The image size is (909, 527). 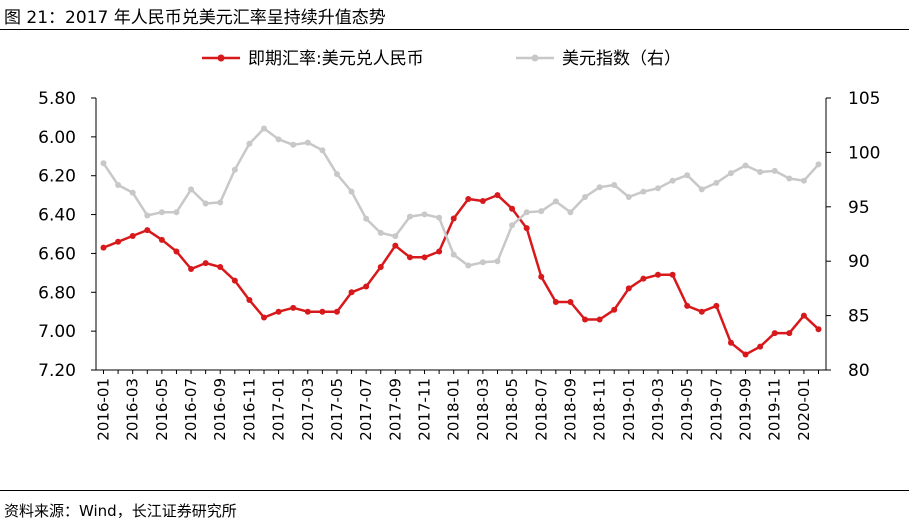 What do you see at coordinates (535, 58) in the screenshot?
I see `legend-swatch-marker` at bounding box center [535, 58].